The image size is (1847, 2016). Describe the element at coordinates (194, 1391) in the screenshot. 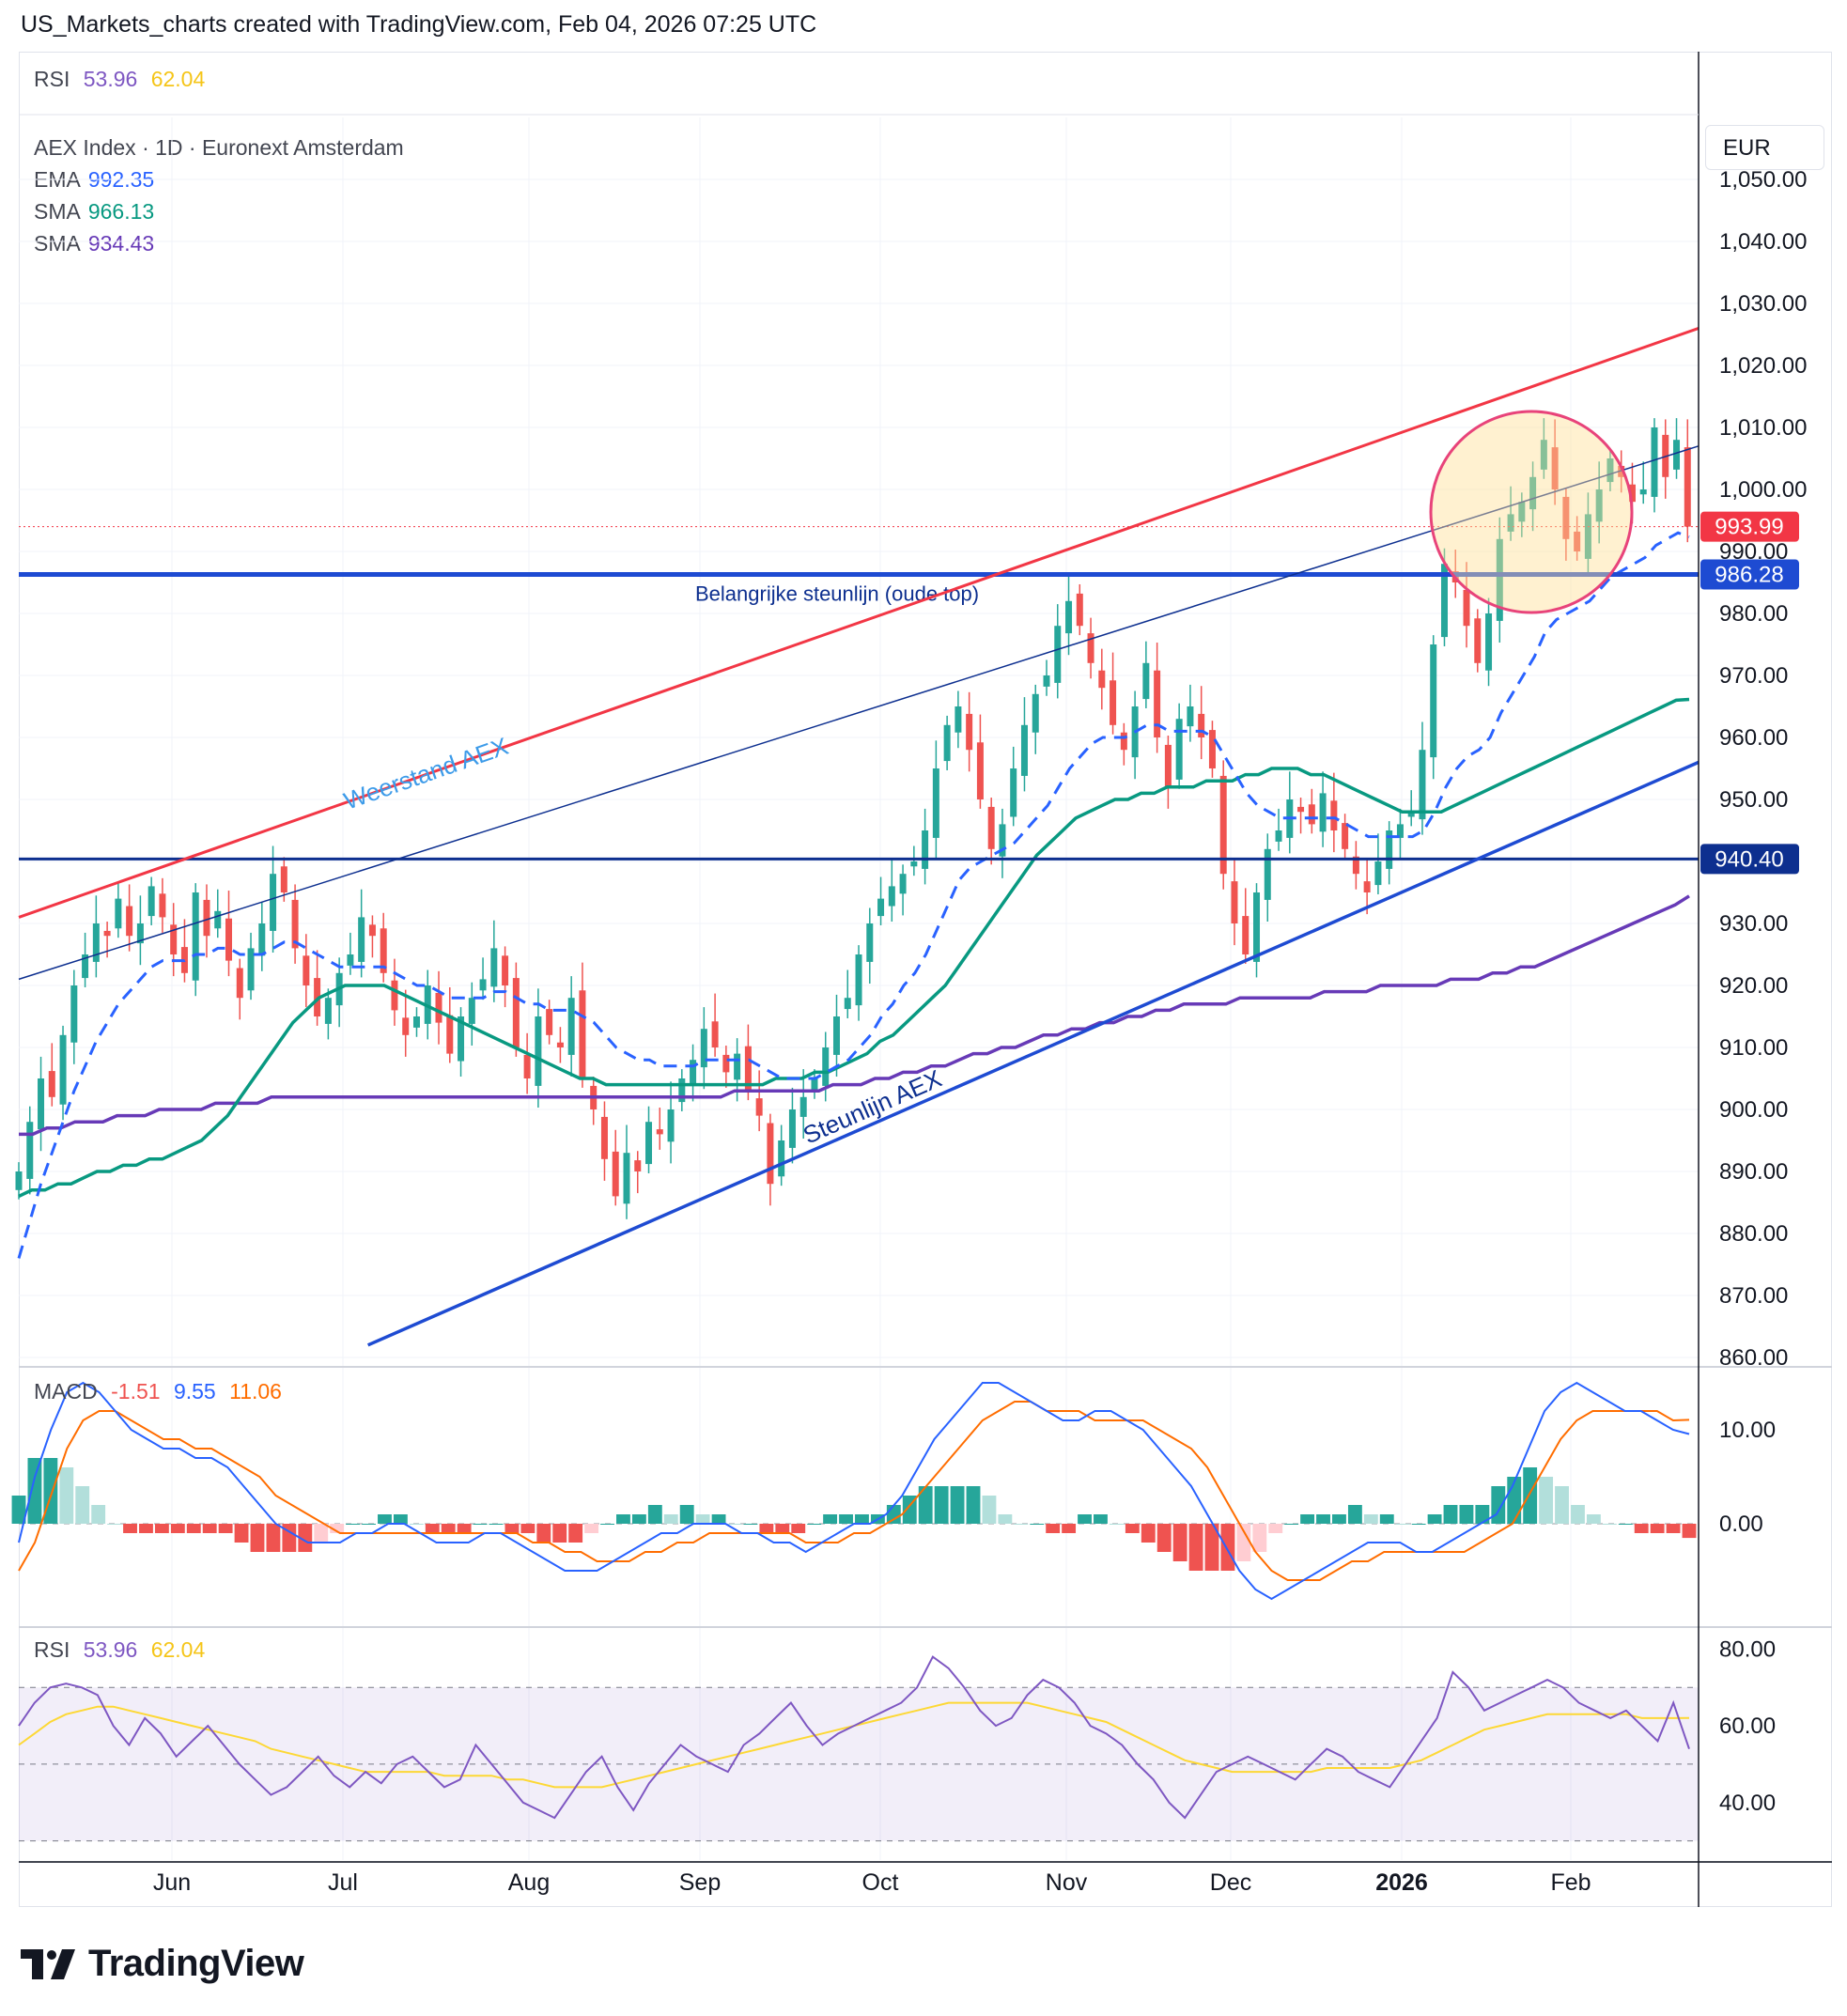

I see `macd-line-value: 9.55` at that location.